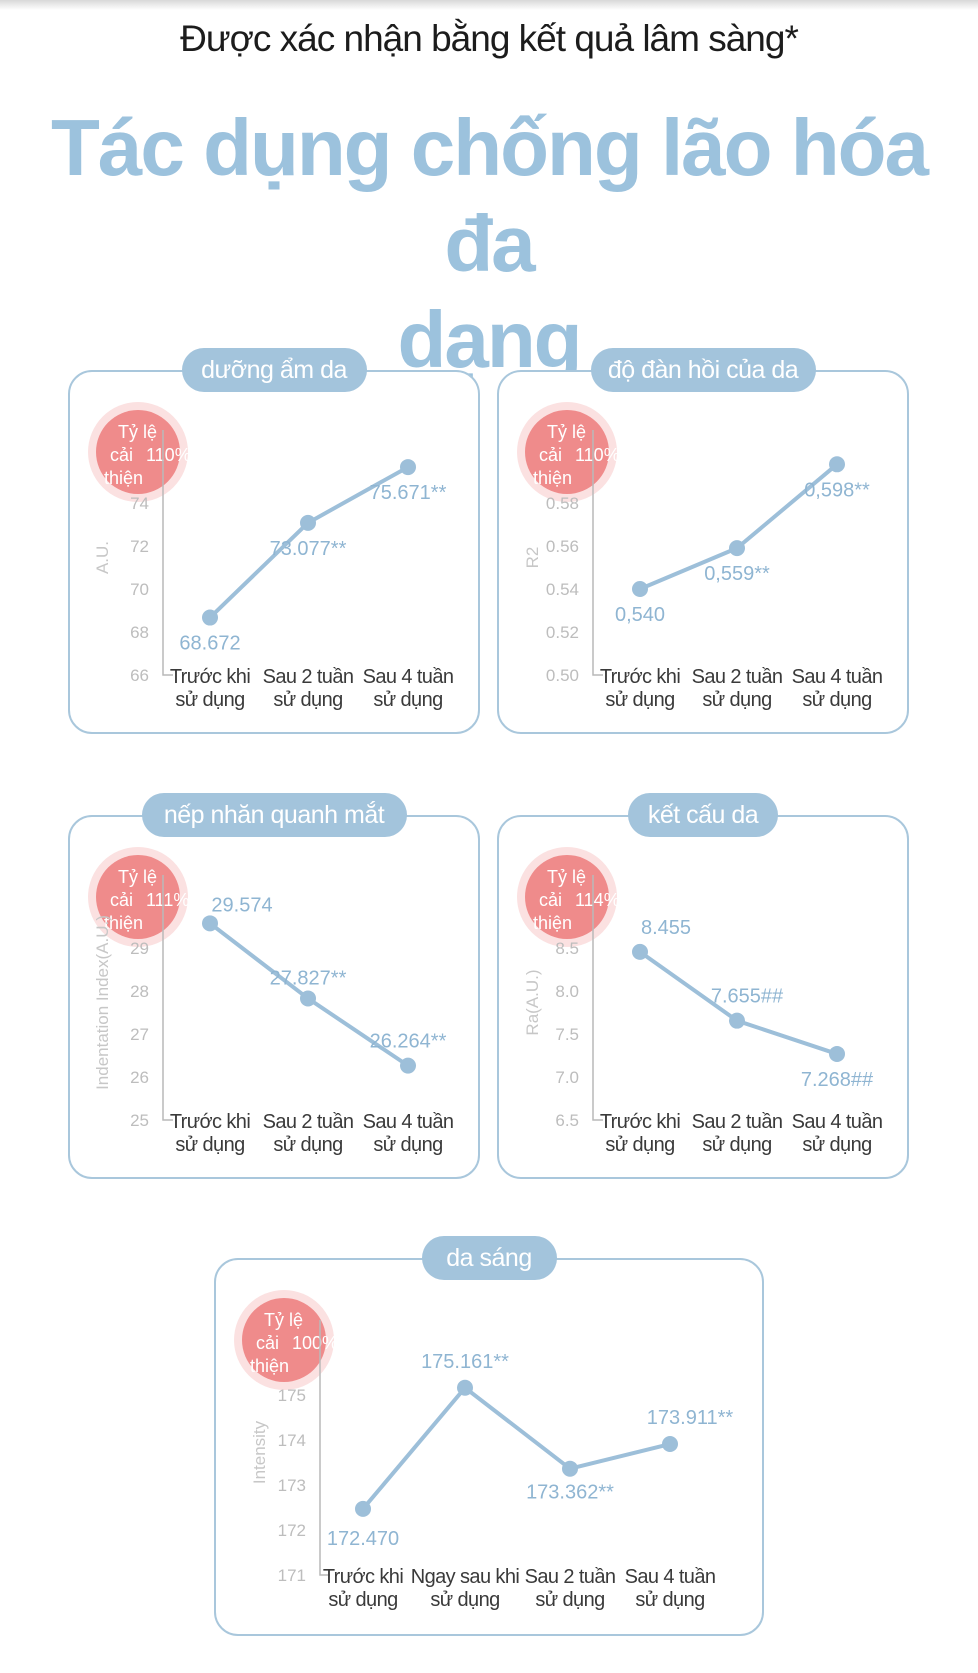 This screenshot has height=1673, width=978. What do you see at coordinates (703, 370) in the screenshot?
I see `chart-title-pill: độ đàn hồi của da` at bounding box center [703, 370].